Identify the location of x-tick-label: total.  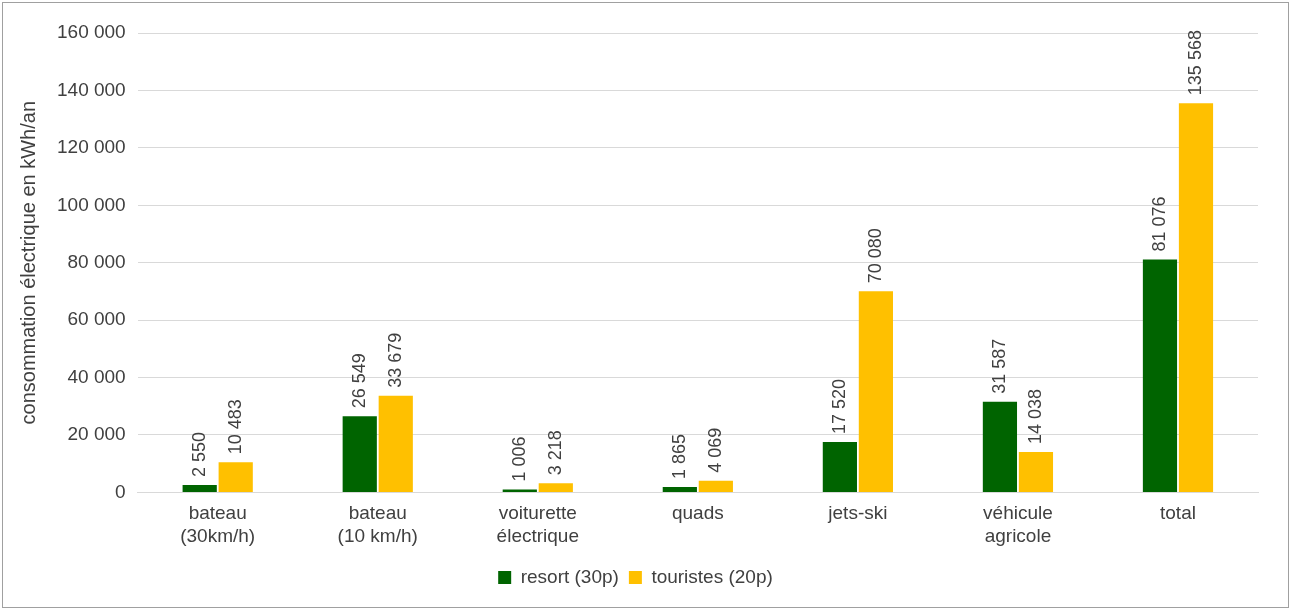
(1178, 513).